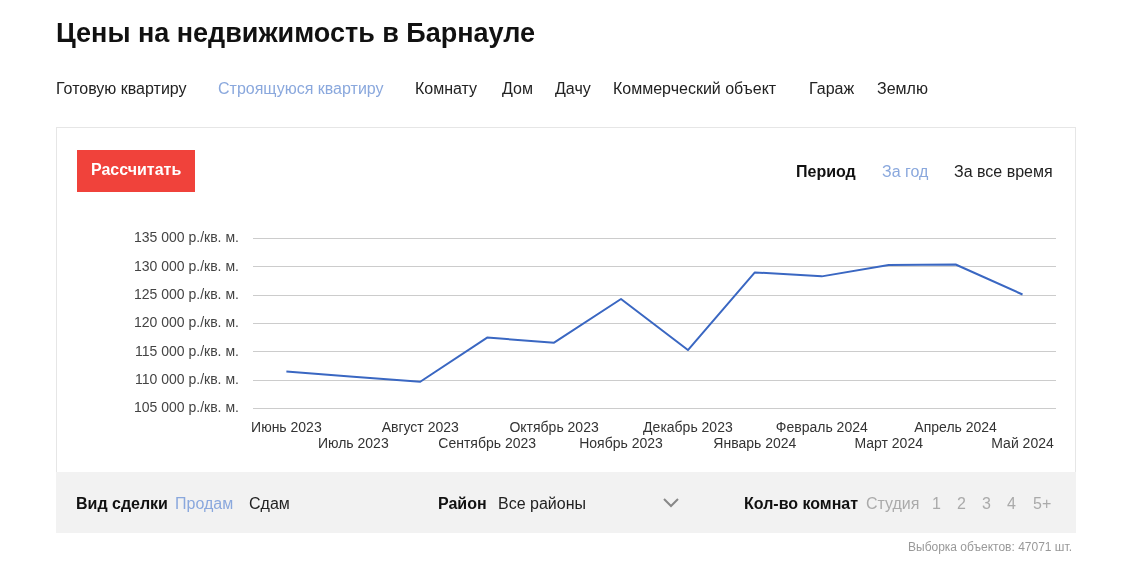 The width and height of the screenshot is (1133, 565). What do you see at coordinates (353, 443) in the screenshot?
I see `x-tick-label: Июль 2023` at bounding box center [353, 443].